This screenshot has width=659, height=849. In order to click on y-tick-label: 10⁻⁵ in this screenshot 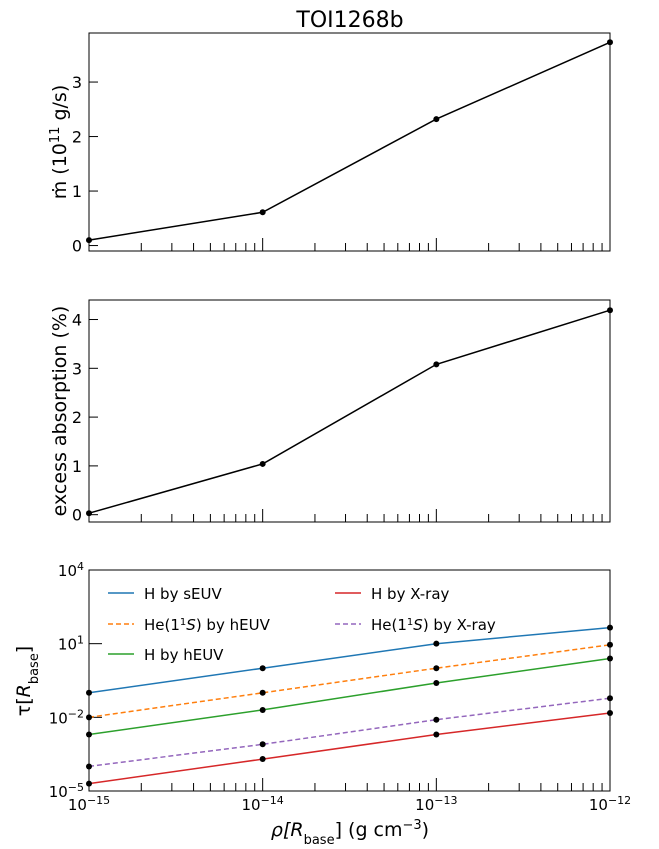, I will do `click(66, 791)`.